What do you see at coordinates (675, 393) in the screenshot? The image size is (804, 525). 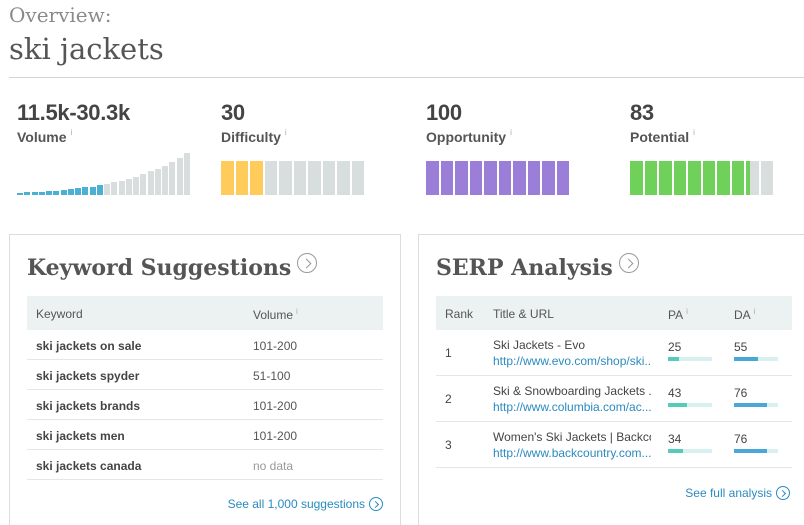 I see `pa-value: 43` at bounding box center [675, 393].